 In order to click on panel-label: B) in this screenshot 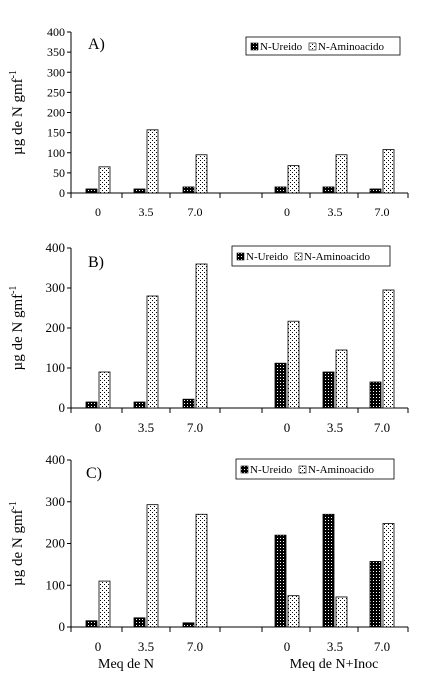, I will do `click(96, 262)`.